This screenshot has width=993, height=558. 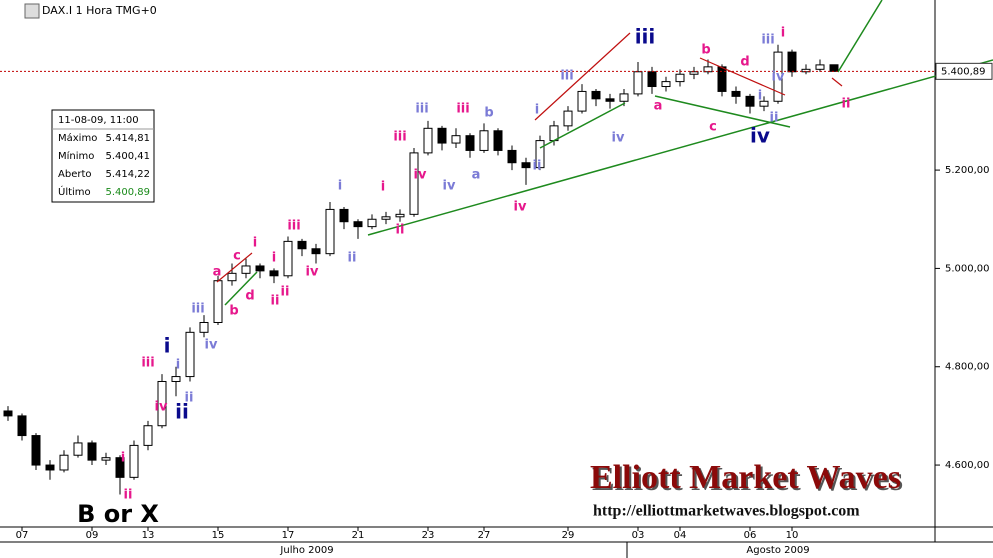 I want to click on url: http://elliottmarketwaves.blogspot.com, so click(x=726, y=511).